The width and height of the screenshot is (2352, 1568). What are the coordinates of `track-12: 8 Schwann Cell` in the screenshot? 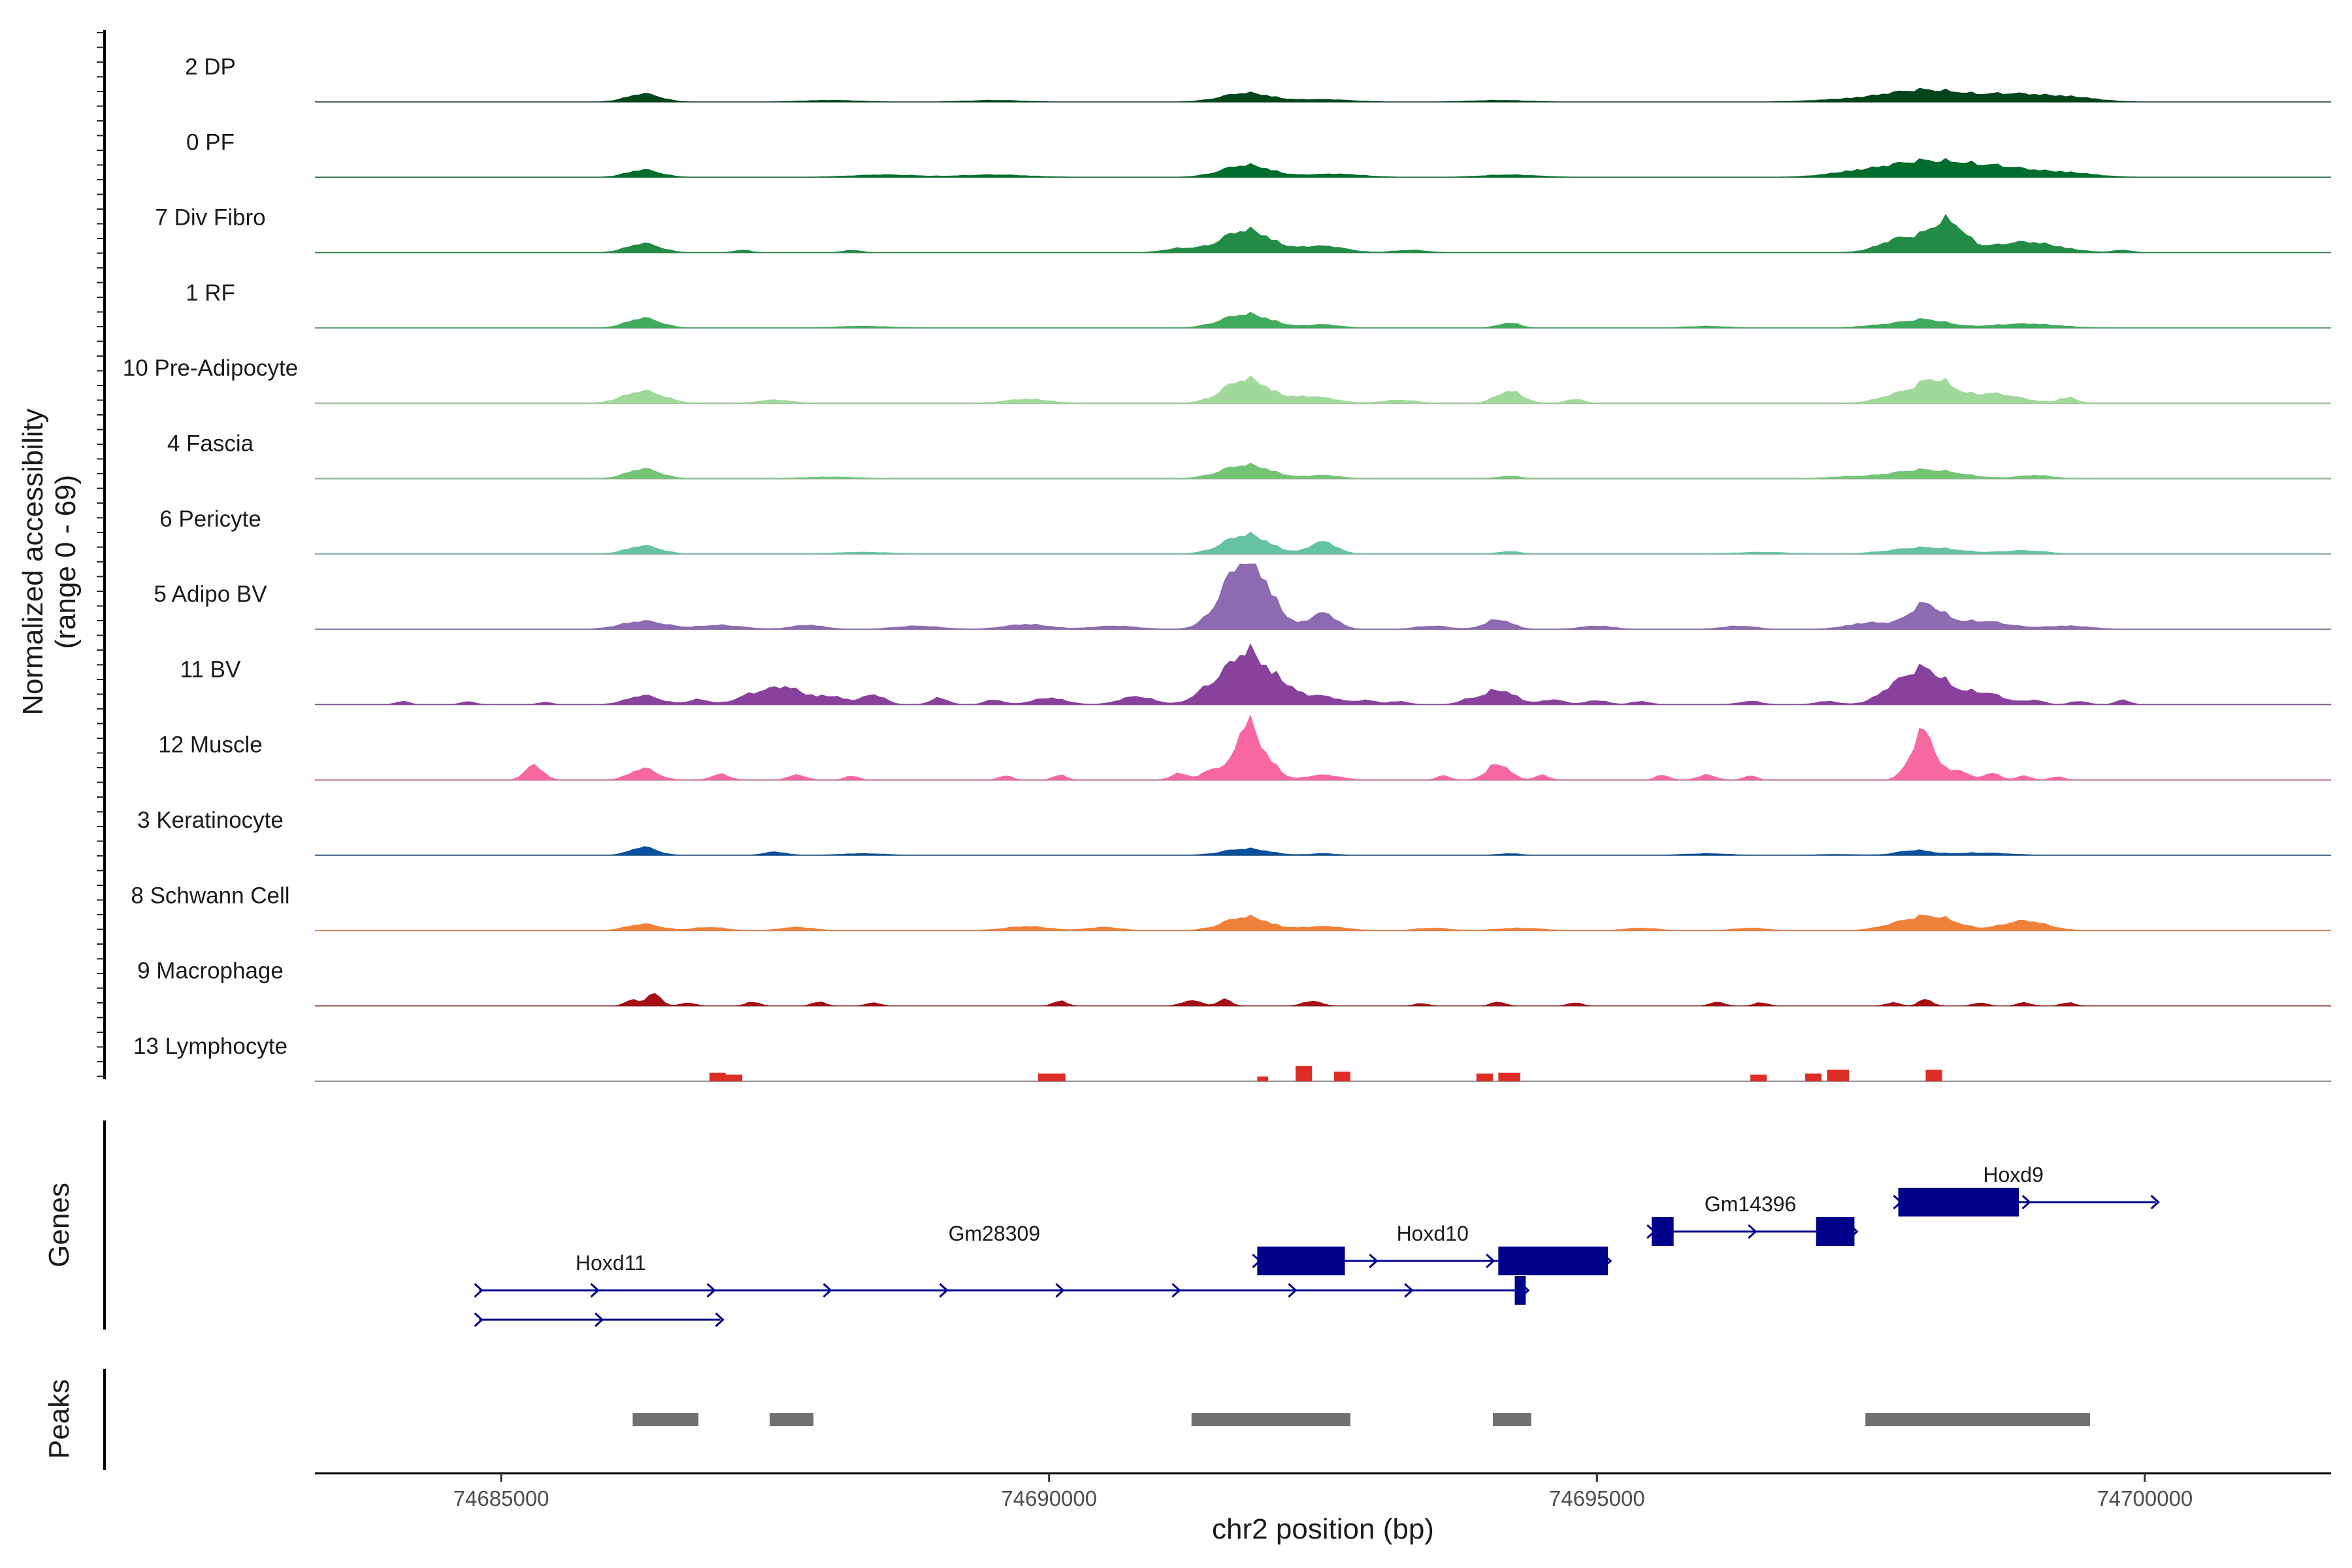 It's located at (1231, 907).